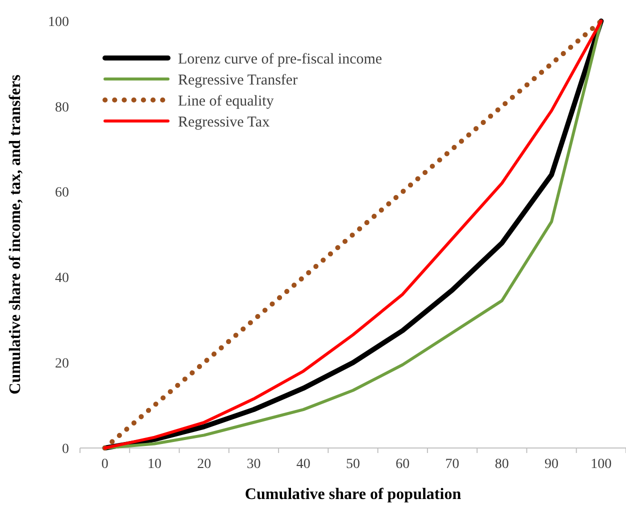 The height and width of the screenshot is (507, 626). Describe the element at coordinates (238, 80) in the screenshot. I see `legend-label: Regressive Transfer` at that location.